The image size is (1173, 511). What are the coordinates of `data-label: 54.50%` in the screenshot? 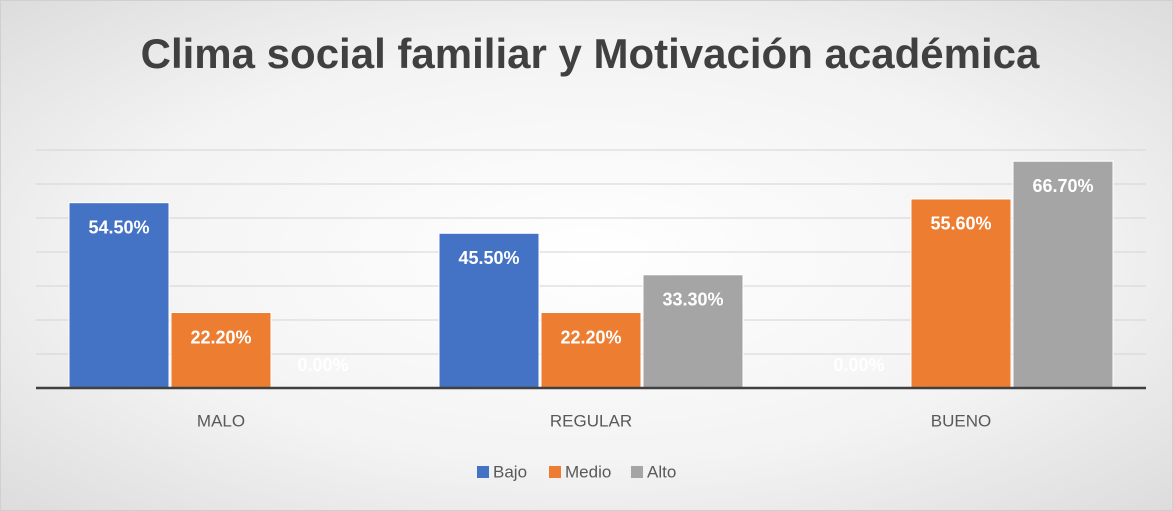 It's located at (118, 227).